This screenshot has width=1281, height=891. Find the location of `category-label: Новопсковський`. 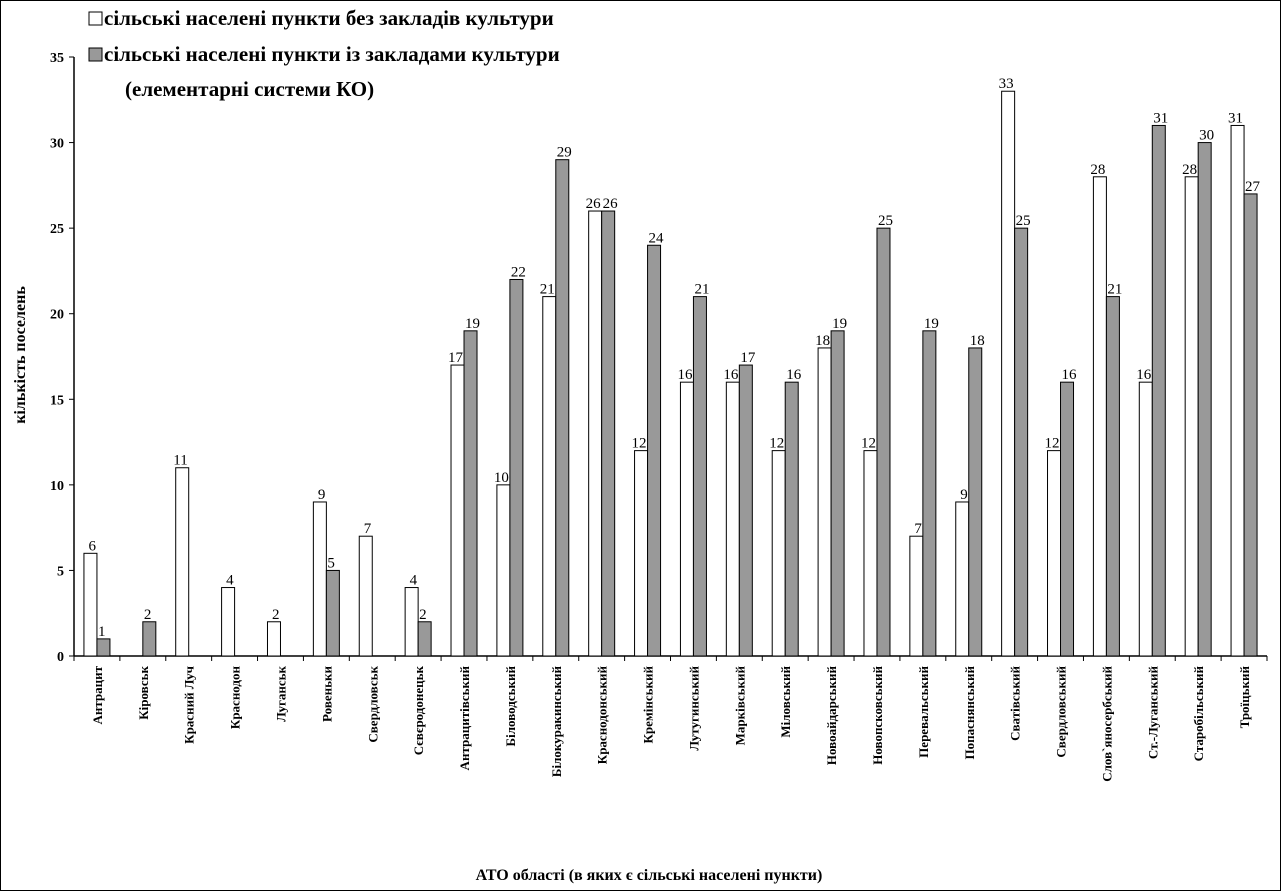

category-label: Новопсковський is located at coordinates (877, 715).